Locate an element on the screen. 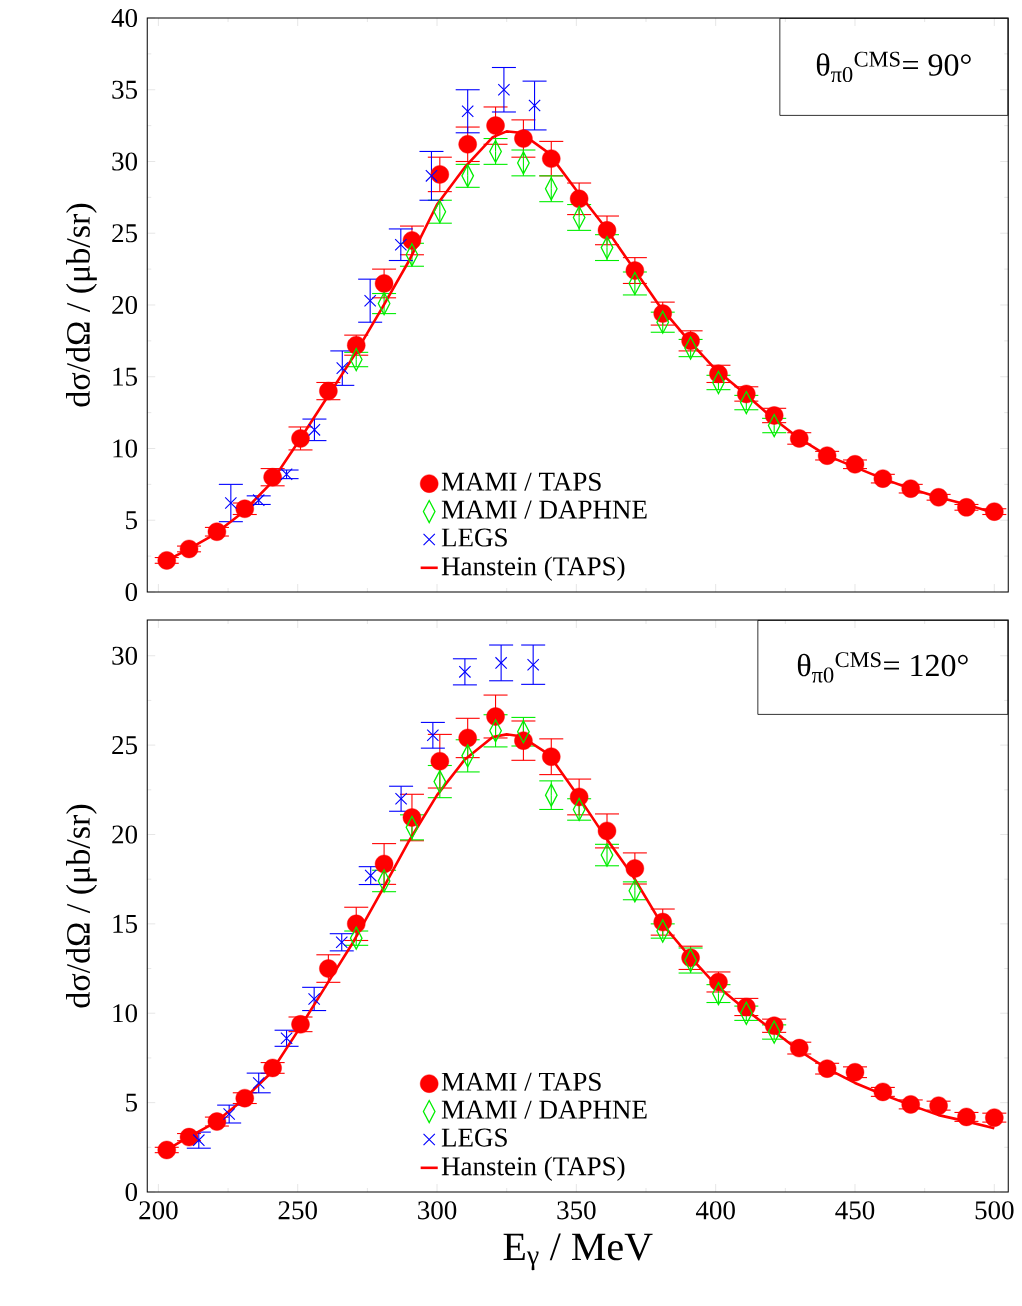  y-tick-label: 35 is located at coordinates (124, 89).